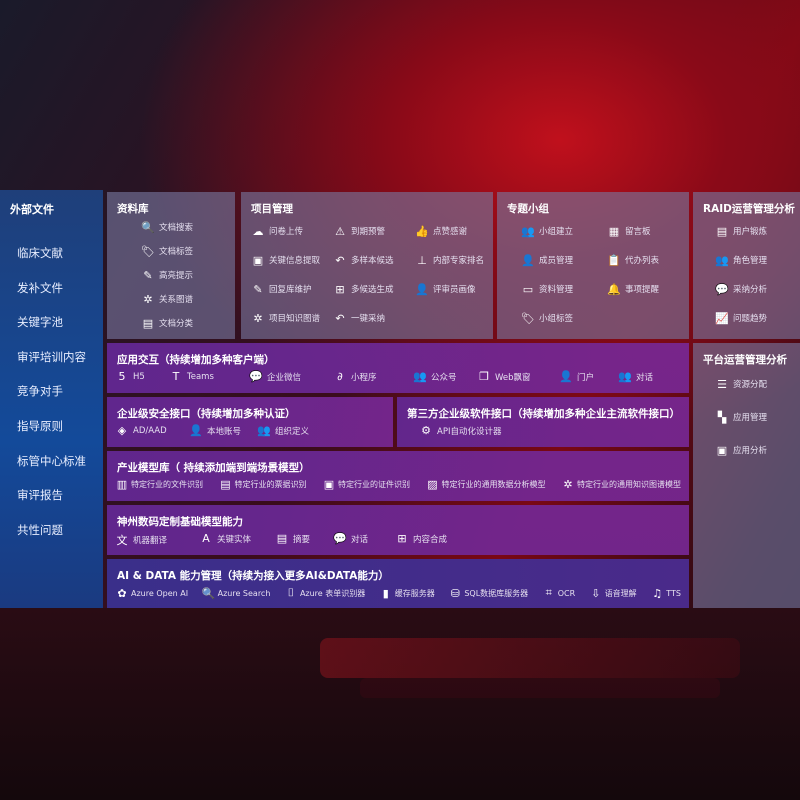 The width and height of the screenshot is (800, 800). I want to click on interaction-item: 👥 公众号, so click(435, 376).